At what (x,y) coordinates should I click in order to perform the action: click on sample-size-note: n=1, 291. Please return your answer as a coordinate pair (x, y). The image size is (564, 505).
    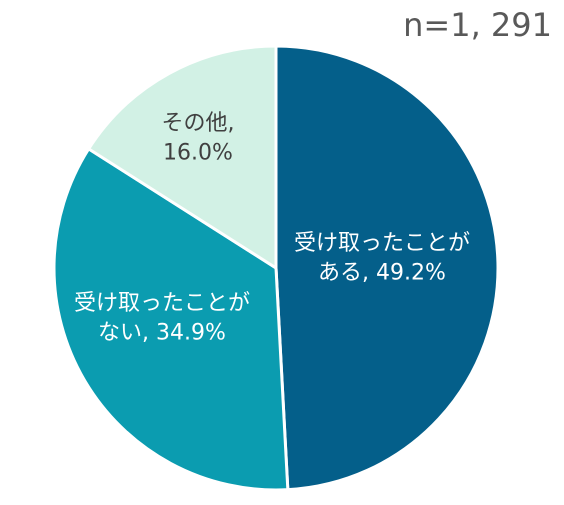
    Looking at the image, I should click on (477, 25).